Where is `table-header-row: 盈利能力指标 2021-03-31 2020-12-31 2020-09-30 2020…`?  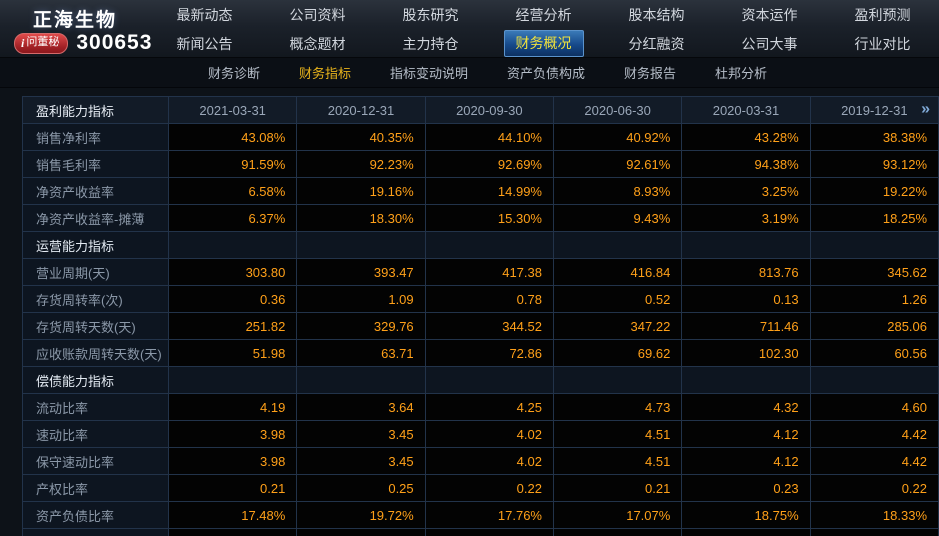 table-header-row: 盈利能力指标 2021-03-31 2020-12-31 2020-09-30 2020… is located at coordinates (480, 110).